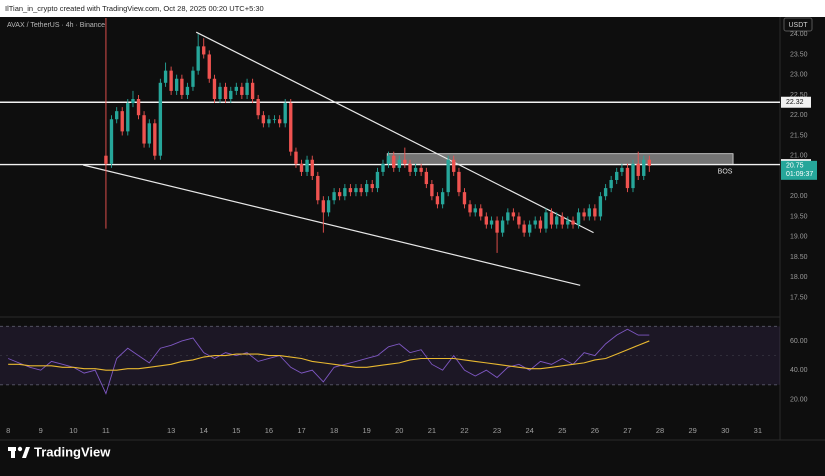 Image resolution: width=825 pixels, height=476 pixels. Describe the element at coordinates (367, 430) in the screenshot. I see `x-tick-label: 19` at that location.